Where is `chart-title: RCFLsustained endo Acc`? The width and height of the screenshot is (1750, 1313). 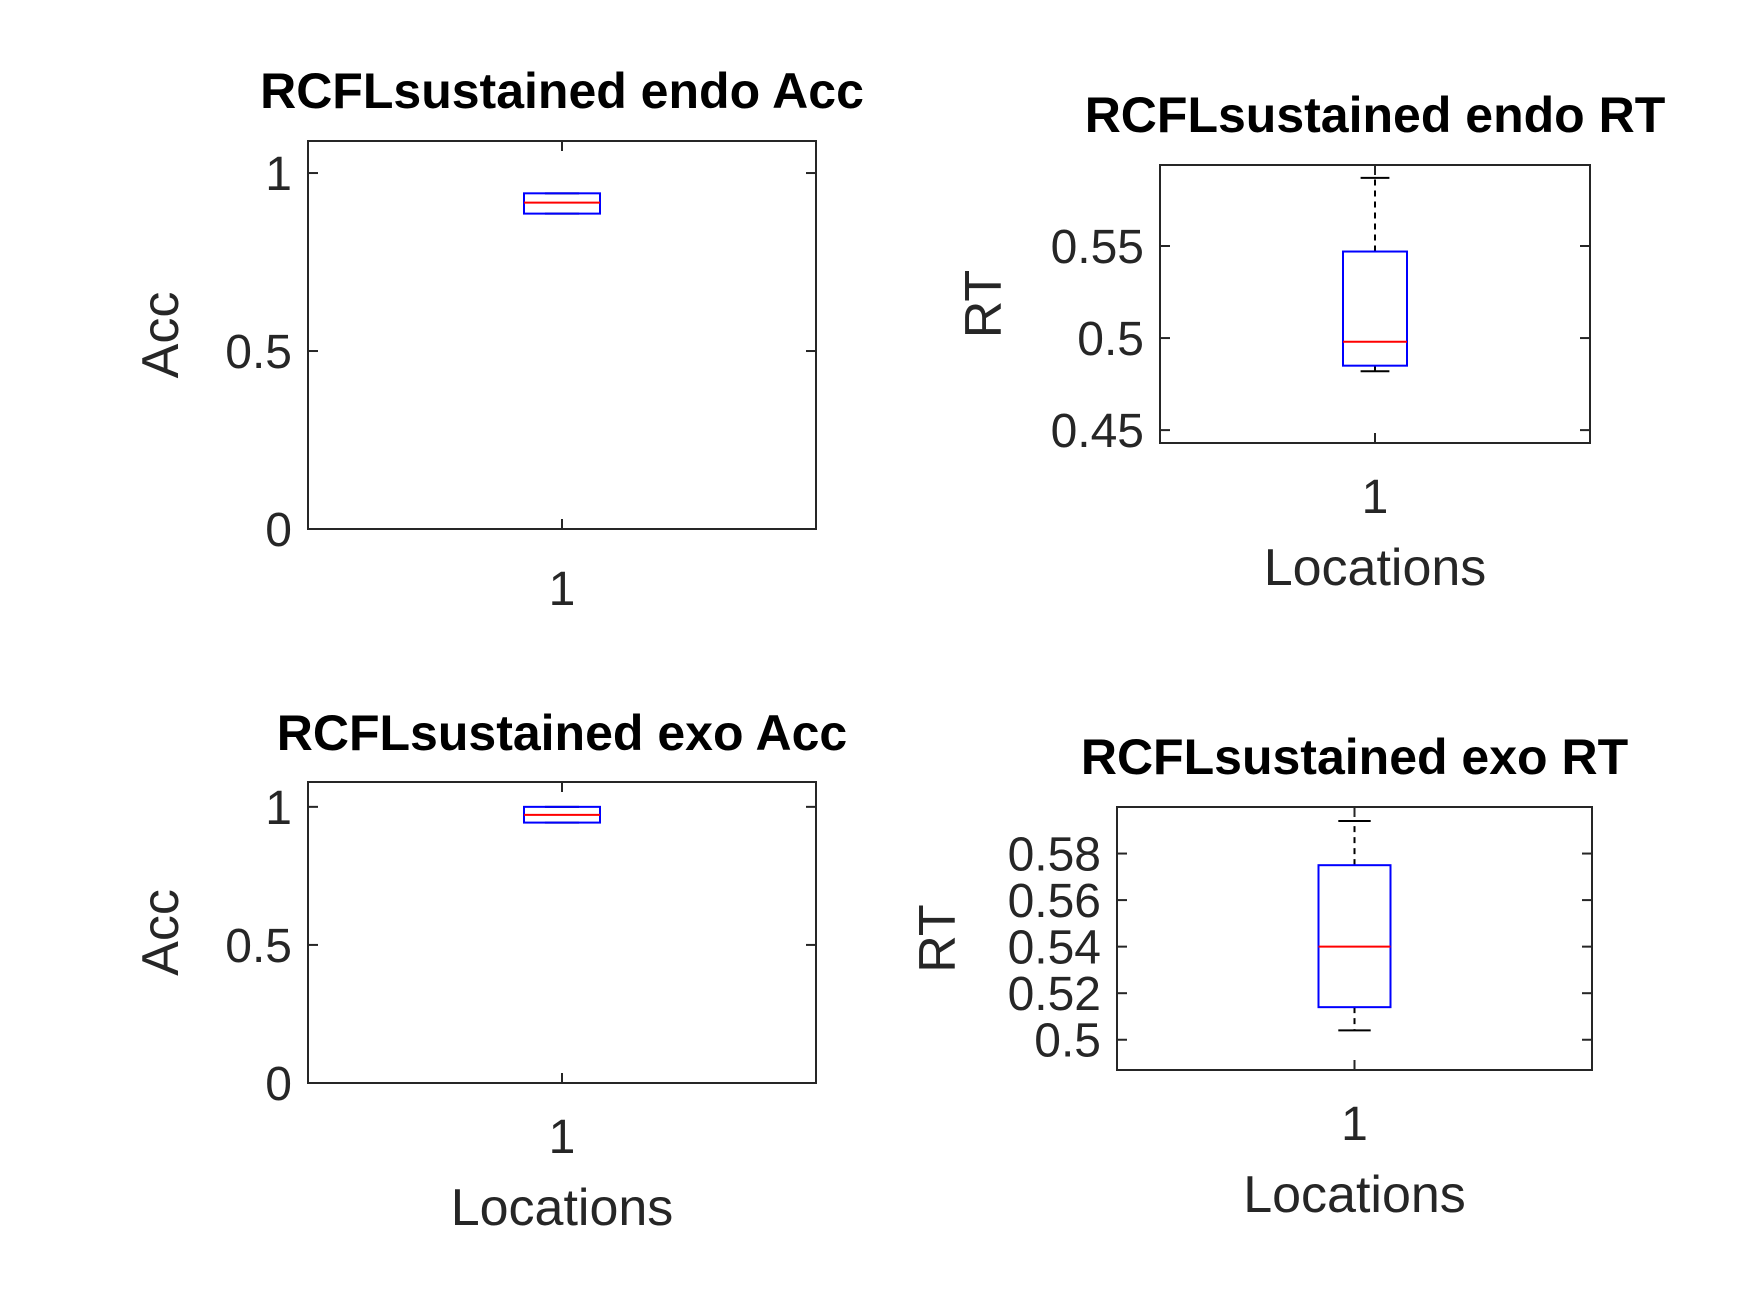 chart-title: RCFLsustained endo Acc is located at coordinates (562, 91).